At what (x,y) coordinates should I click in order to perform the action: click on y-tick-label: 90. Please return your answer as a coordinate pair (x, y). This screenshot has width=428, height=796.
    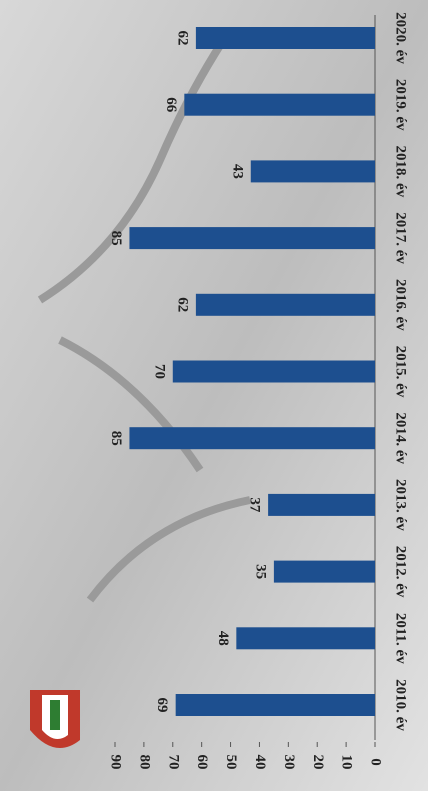
    Looking at the image, I should click on (116, 762).